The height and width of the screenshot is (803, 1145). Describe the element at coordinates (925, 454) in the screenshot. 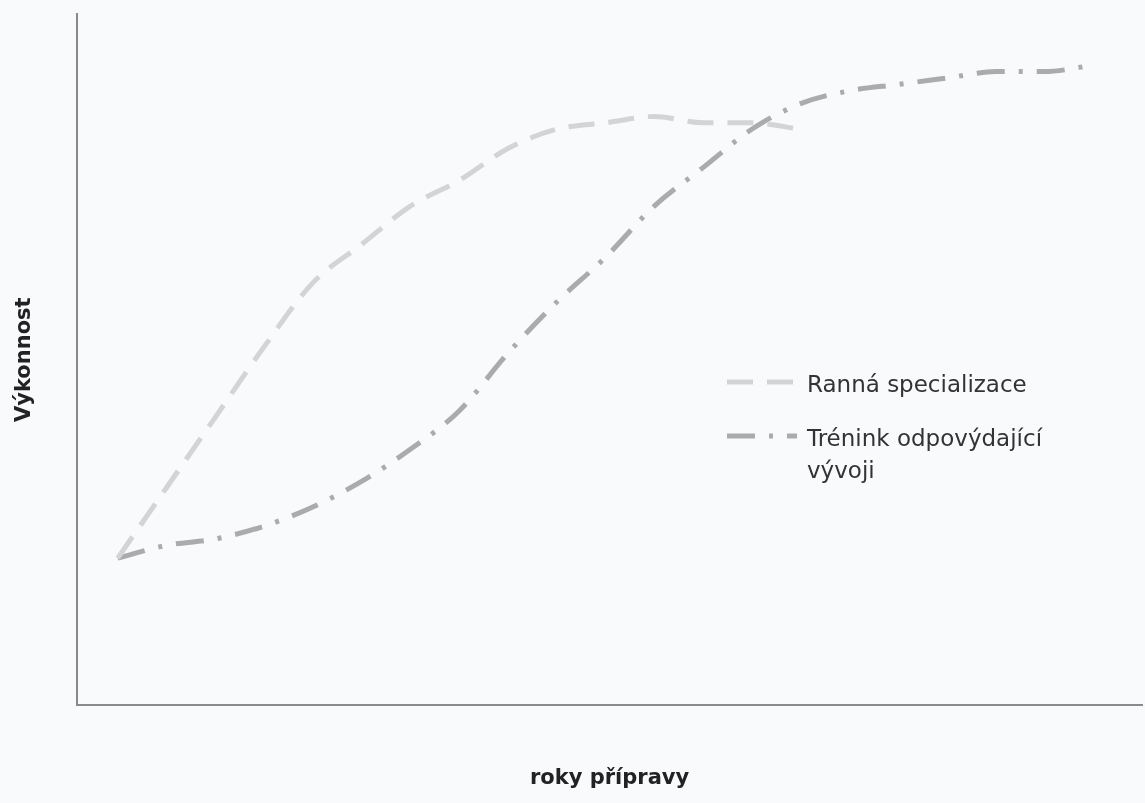

I see `legend-label: Trénink odpovýdající vývoji` at that location.